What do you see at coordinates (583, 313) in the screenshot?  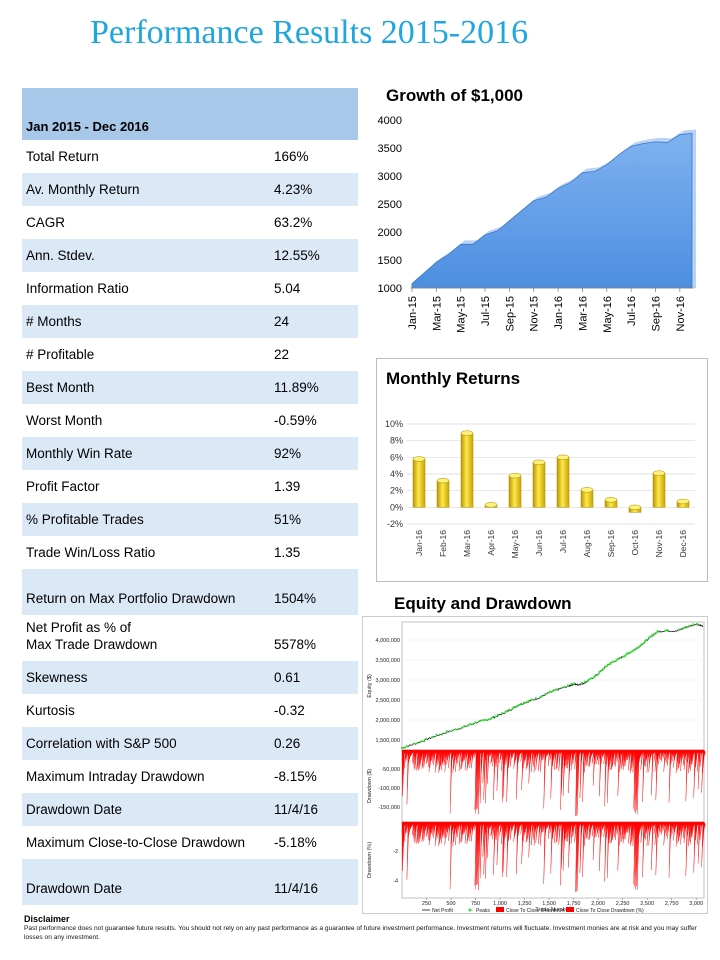 I see `growth-xtick-label: Mar-16` at bounding box center [583, 313].